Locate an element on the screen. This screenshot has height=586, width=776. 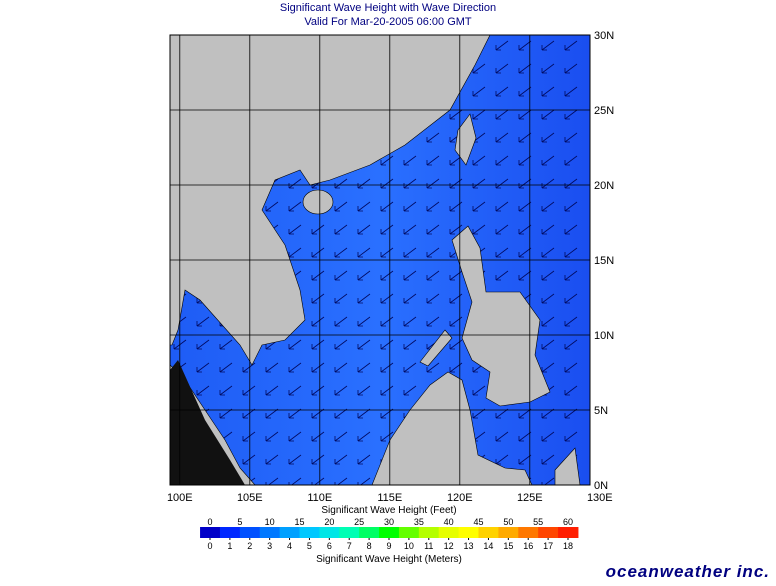
meter-tick-label: 0 is located at coordinates (209, 546).